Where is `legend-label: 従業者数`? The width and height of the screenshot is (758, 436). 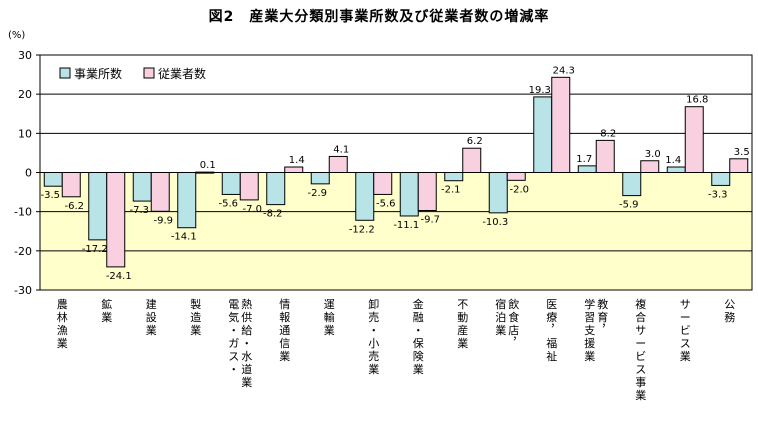 legend-label: 従業者数 is located at coordinates (182, 73).